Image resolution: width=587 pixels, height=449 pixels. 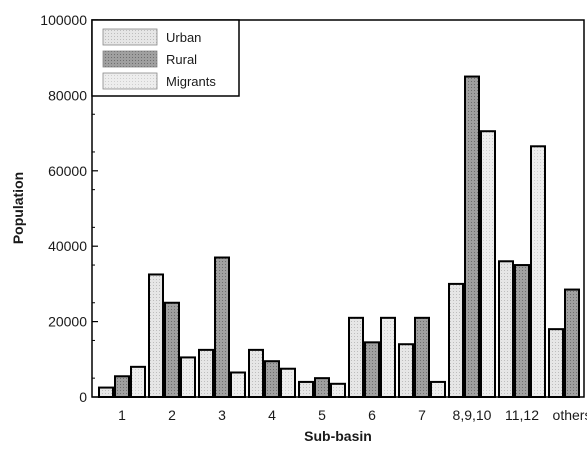 I want to click on x-tick-label-4: 4, so click(x=272, y=415).